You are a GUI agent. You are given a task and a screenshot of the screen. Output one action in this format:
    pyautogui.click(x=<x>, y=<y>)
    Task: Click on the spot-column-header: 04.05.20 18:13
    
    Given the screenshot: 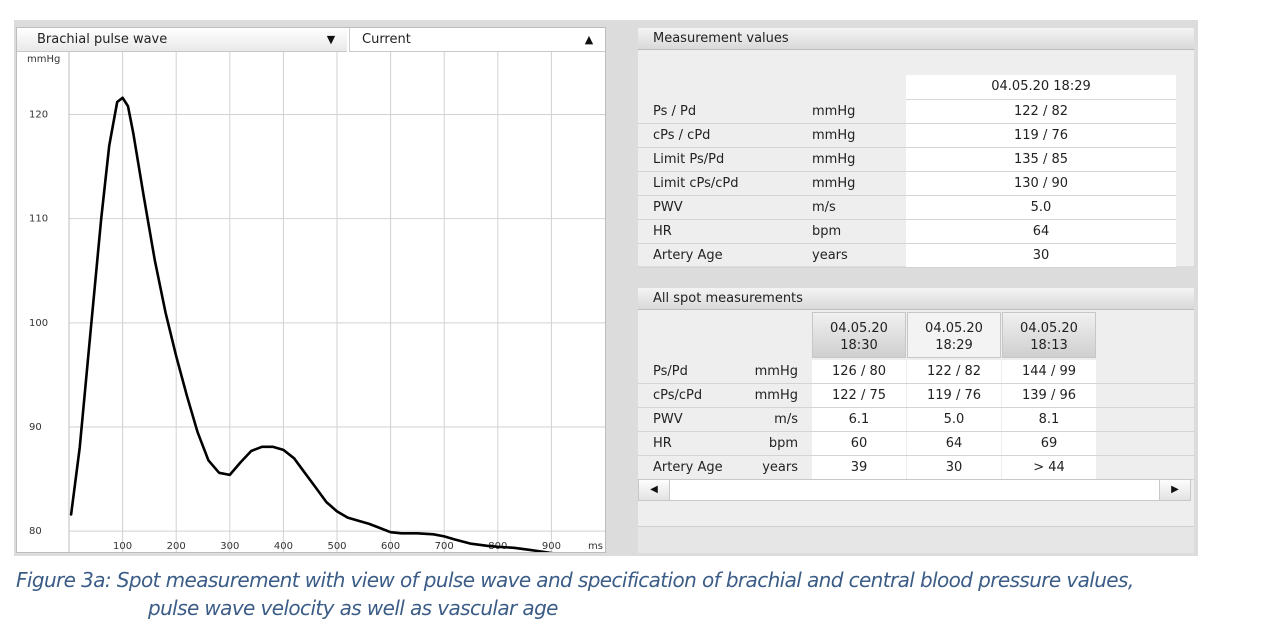 What is the action you would take?
    pyautogui.click(x=1049, y=335)
    